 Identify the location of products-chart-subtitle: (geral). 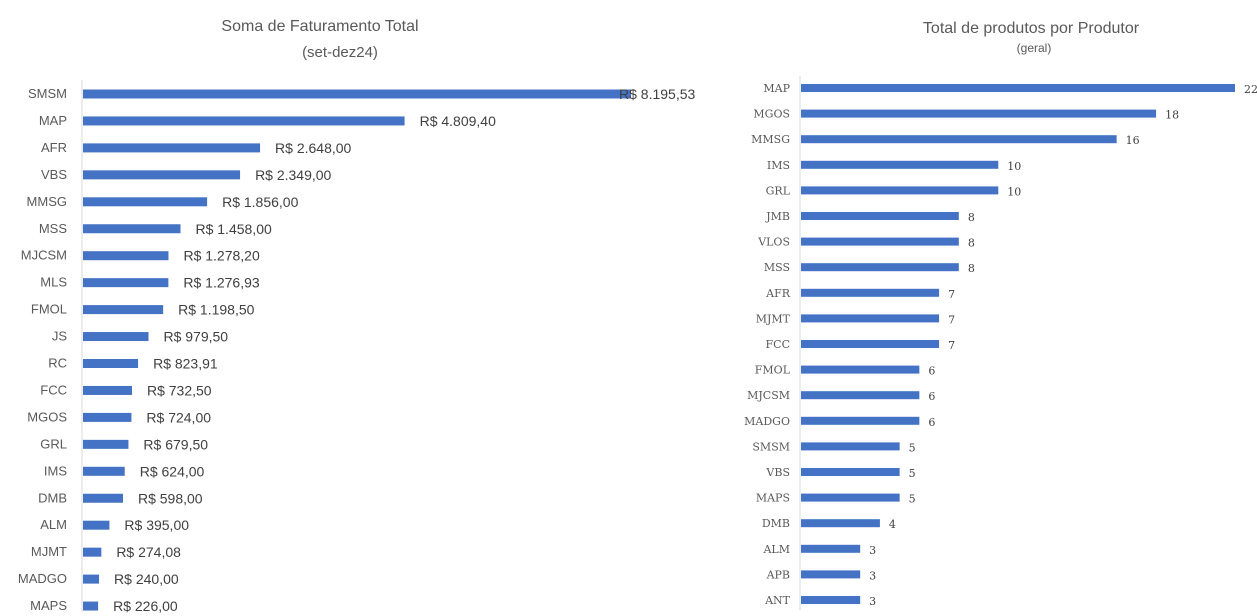
(1034, 48).